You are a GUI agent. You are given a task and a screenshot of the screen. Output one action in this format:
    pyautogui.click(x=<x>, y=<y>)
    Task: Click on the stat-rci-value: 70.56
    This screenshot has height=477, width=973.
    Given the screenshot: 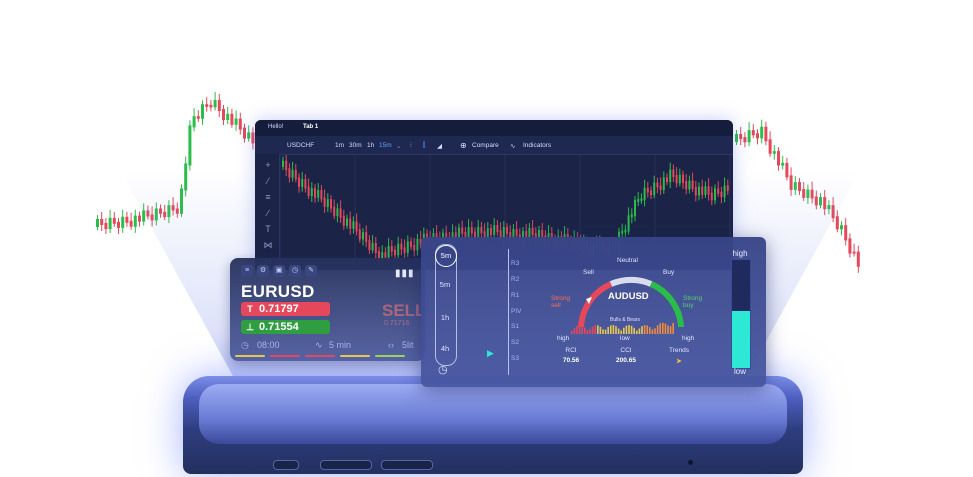 What is the action you would take?
    pyautogui.click(x=571, y=360)
    